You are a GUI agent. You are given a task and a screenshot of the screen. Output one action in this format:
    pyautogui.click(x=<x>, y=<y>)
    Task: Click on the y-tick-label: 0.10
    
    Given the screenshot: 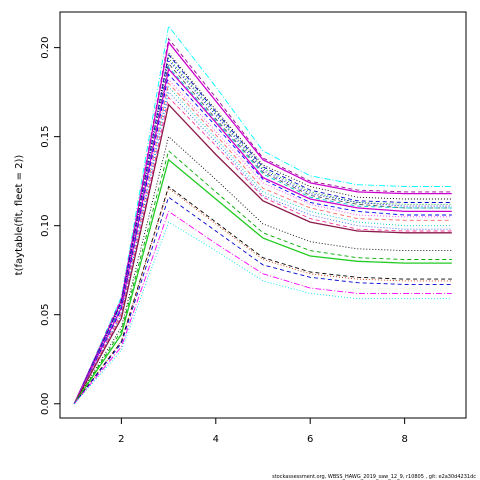 What is the action you would take?
    pyautogui.click(x=45, y=226)
    